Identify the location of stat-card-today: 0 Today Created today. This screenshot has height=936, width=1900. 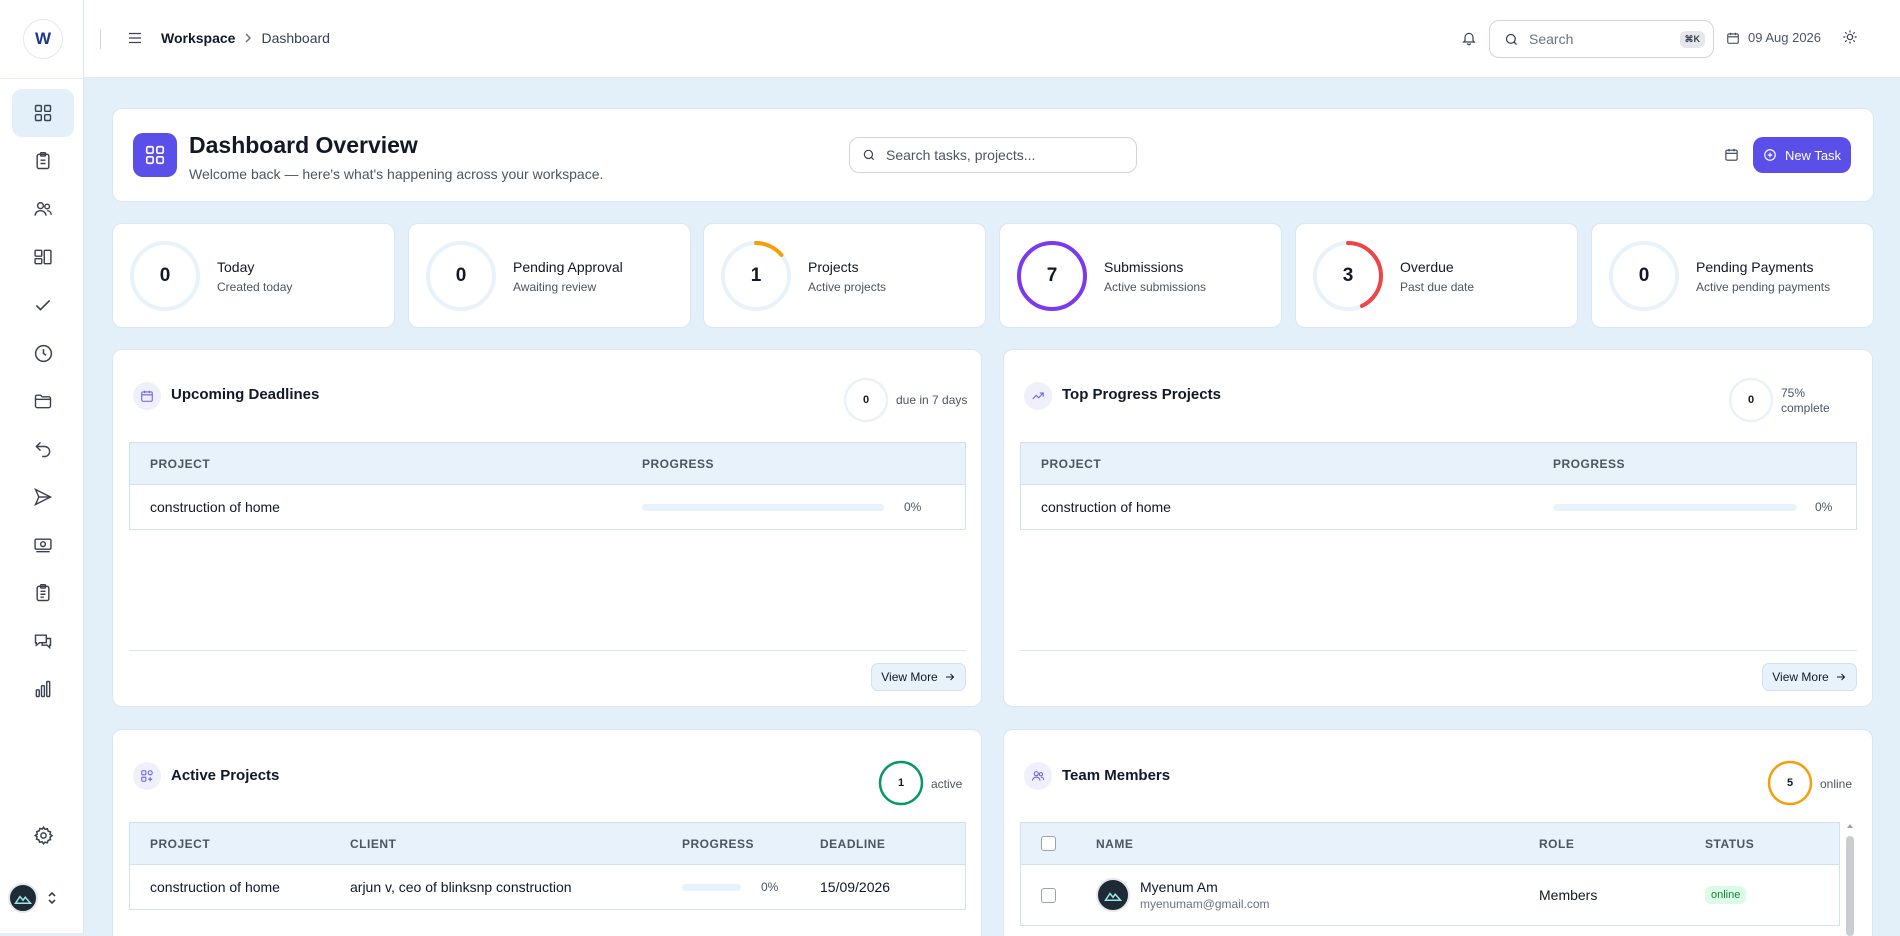
(253, 275).